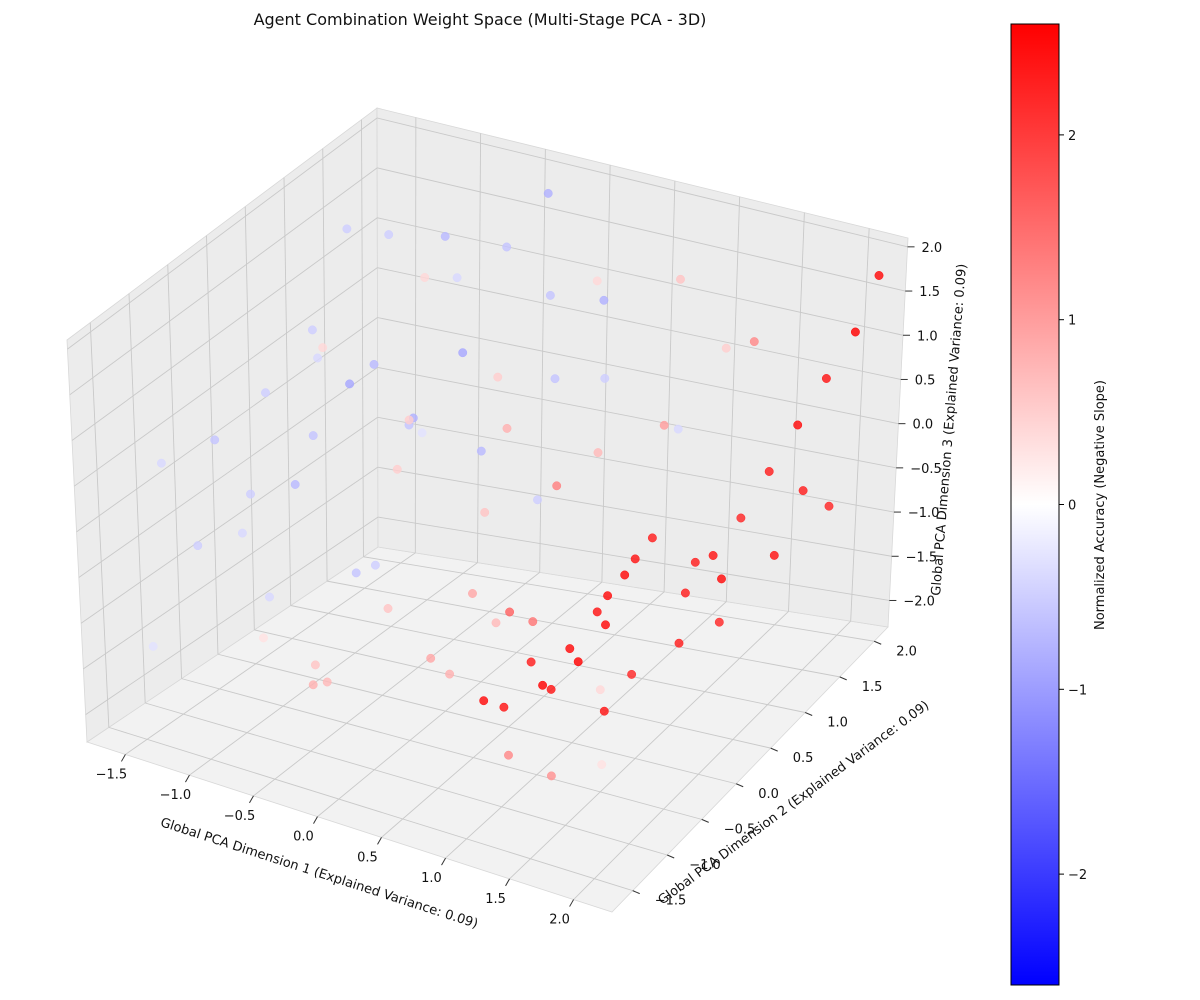 This screenshot has width=1200, height=1000. What do you see at coordinates (1072, 136) in the screenshot?
I see `colorbar-tick-label: 2` at bounding box center [1072, 136].